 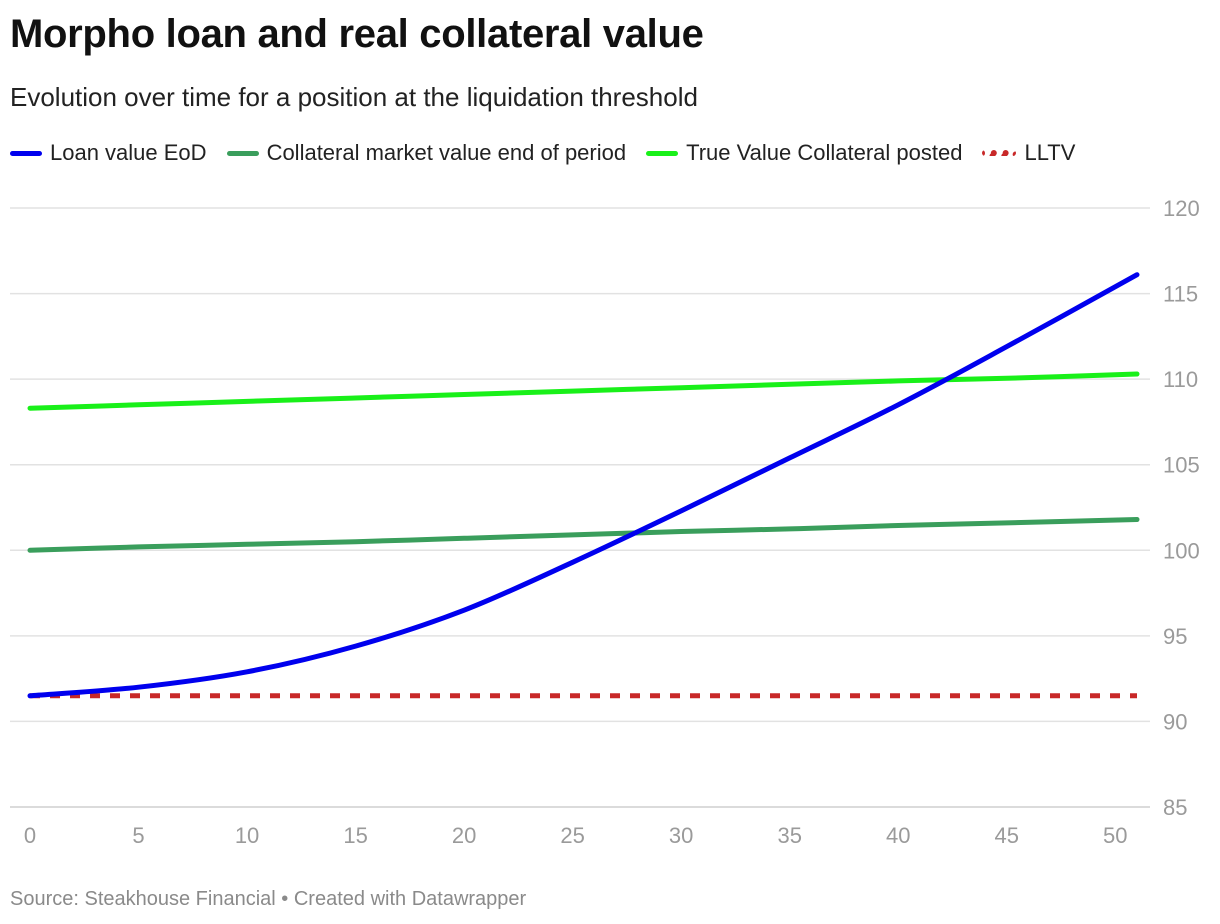 I want to click on y-tick-label: 110, so click(x=1180, y=379).